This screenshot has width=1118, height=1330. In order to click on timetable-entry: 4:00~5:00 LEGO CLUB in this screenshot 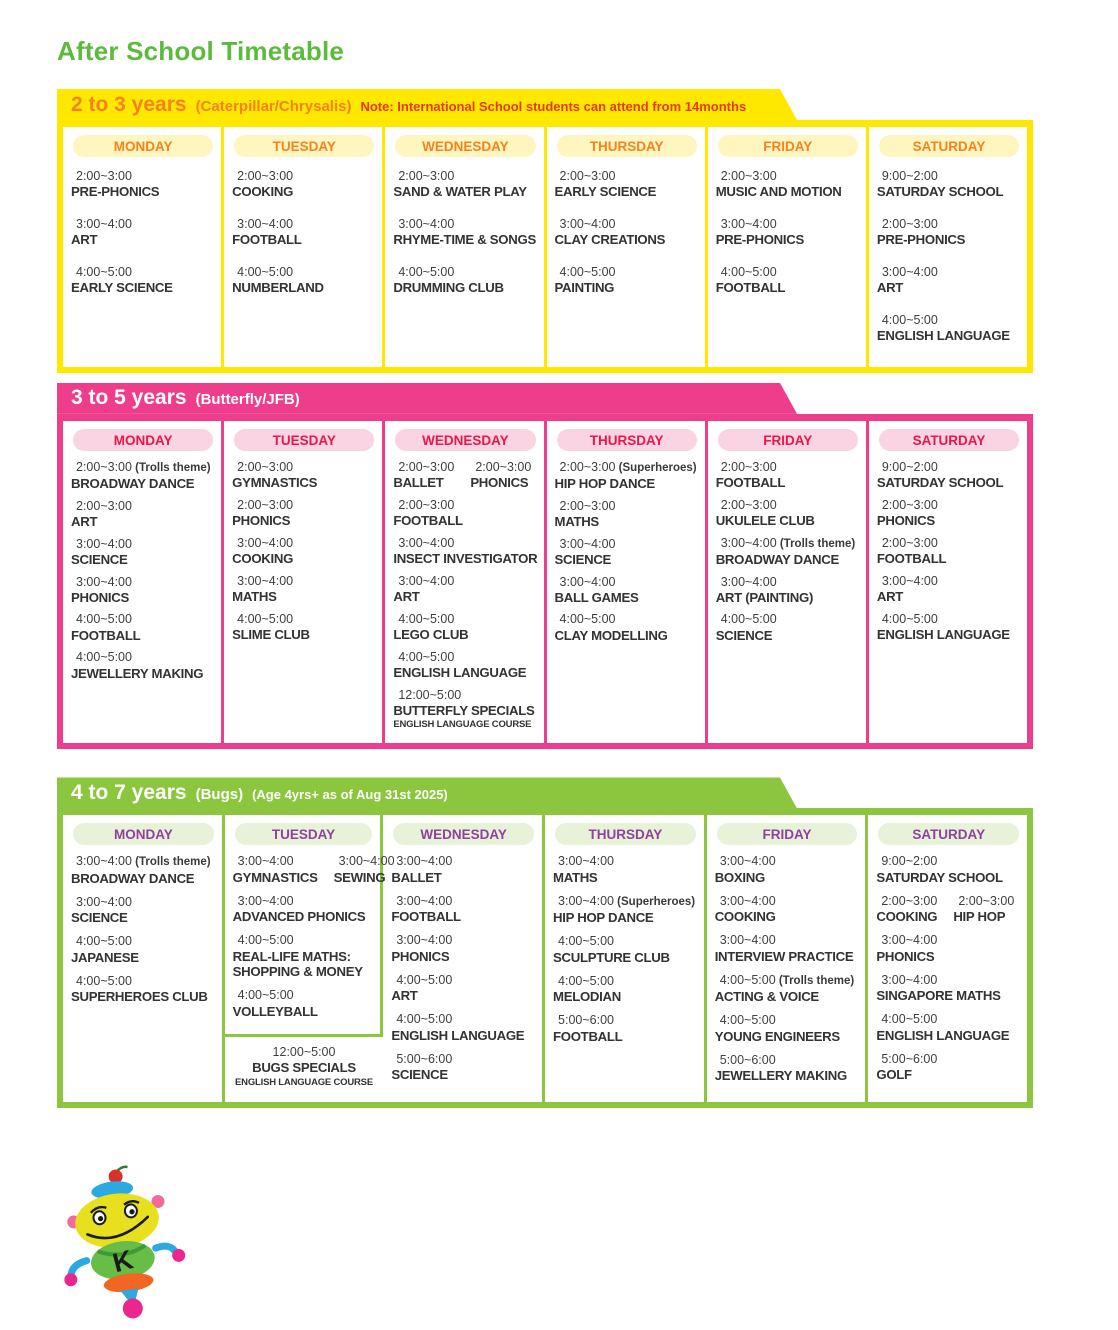, I will do `click(465, 627)`.